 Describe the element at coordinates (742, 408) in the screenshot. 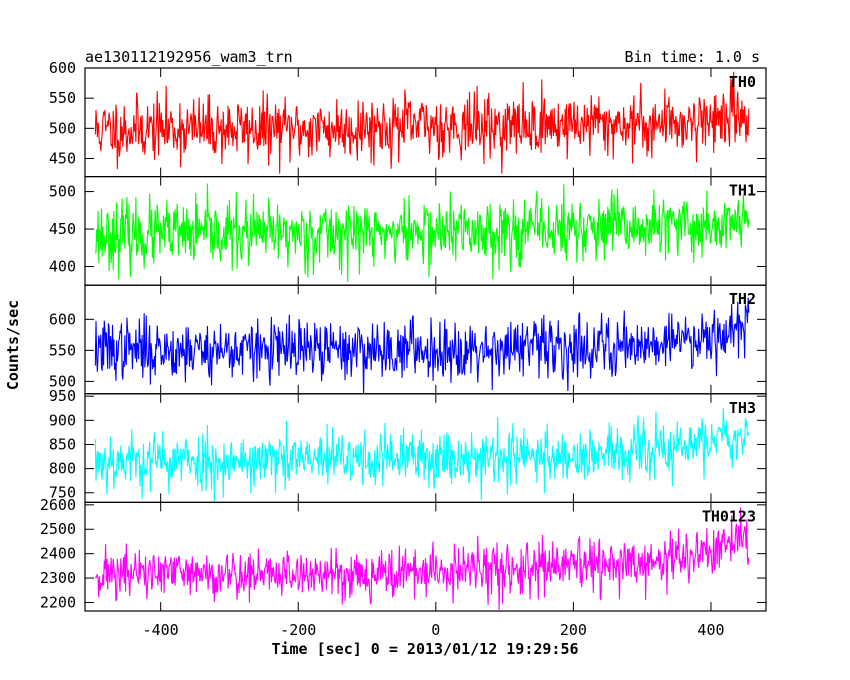

I see `panel-label-th3: TH3` at that location.